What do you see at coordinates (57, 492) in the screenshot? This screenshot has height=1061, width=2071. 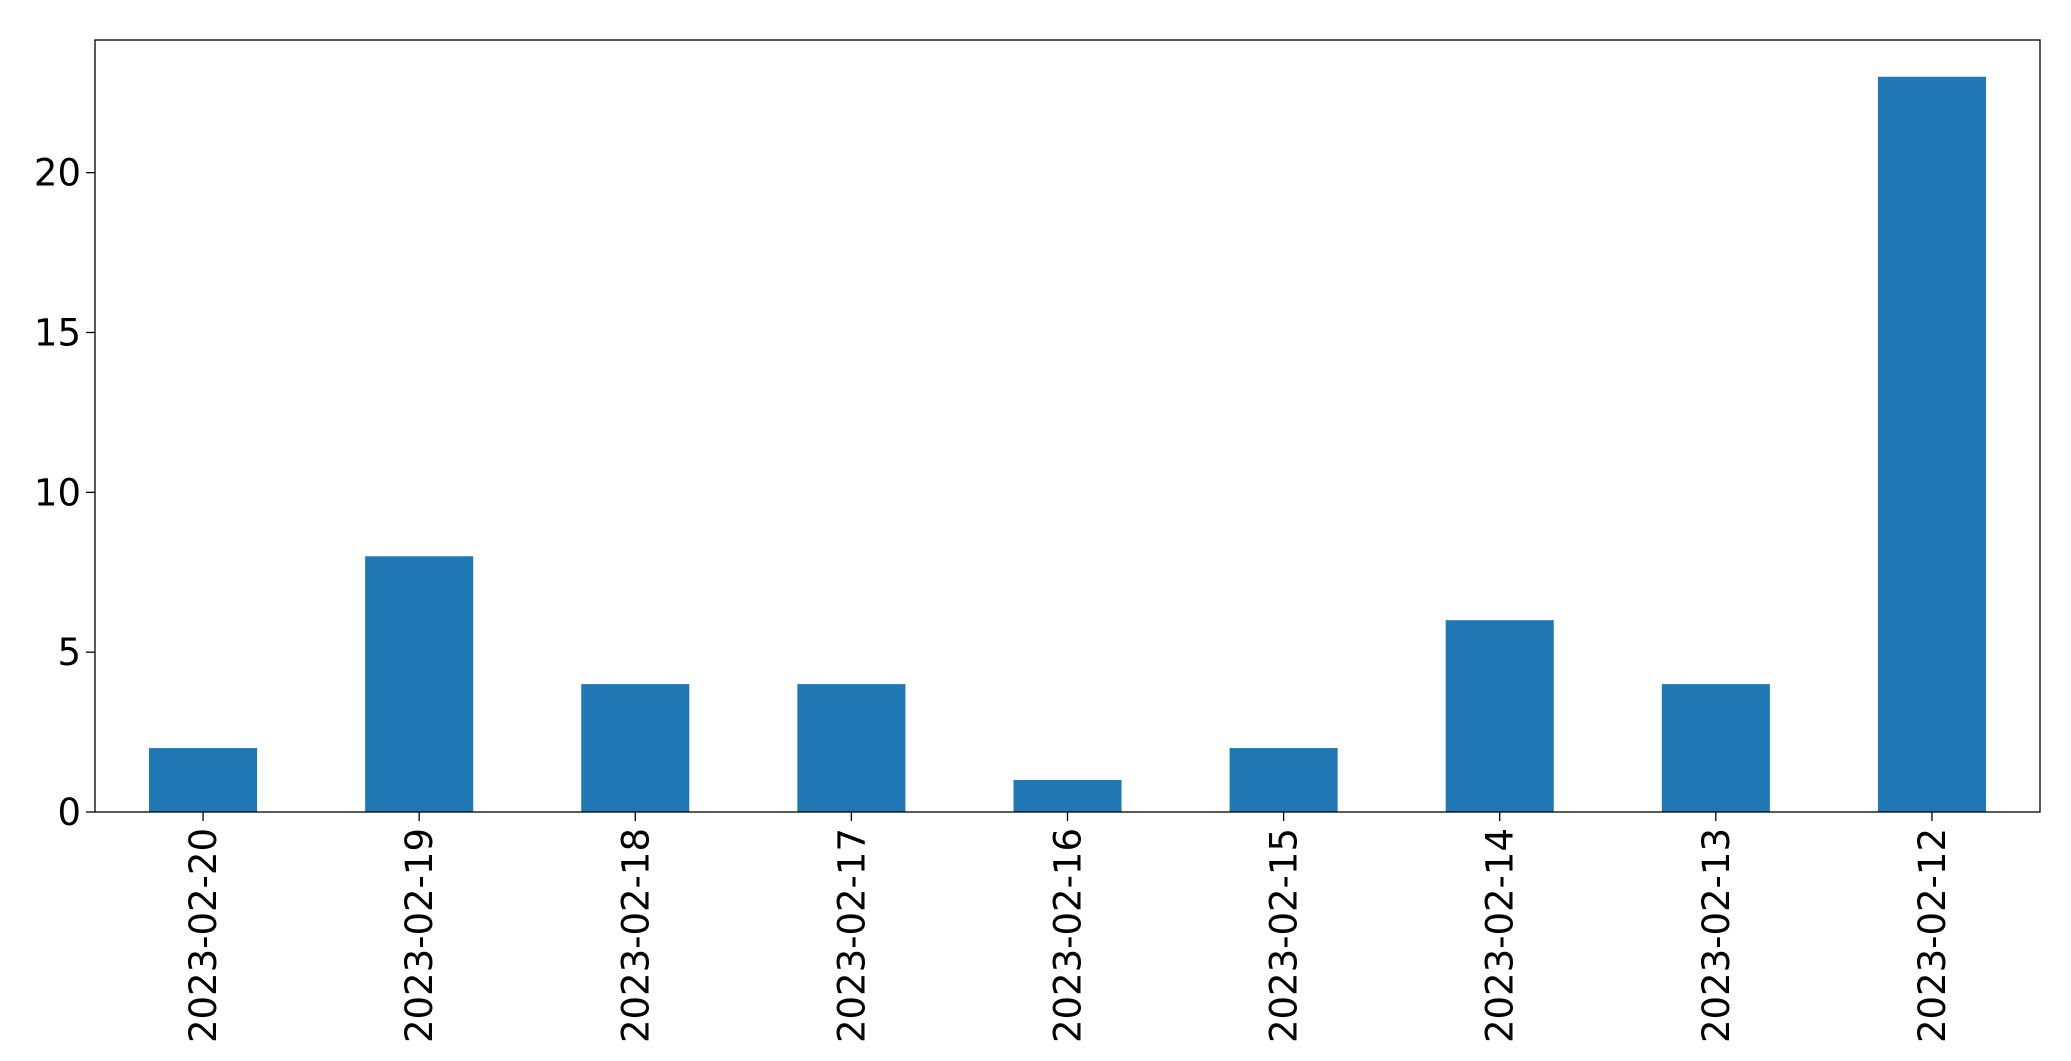 I see `y-tick-label: 10` at bounding box center [57, 492].